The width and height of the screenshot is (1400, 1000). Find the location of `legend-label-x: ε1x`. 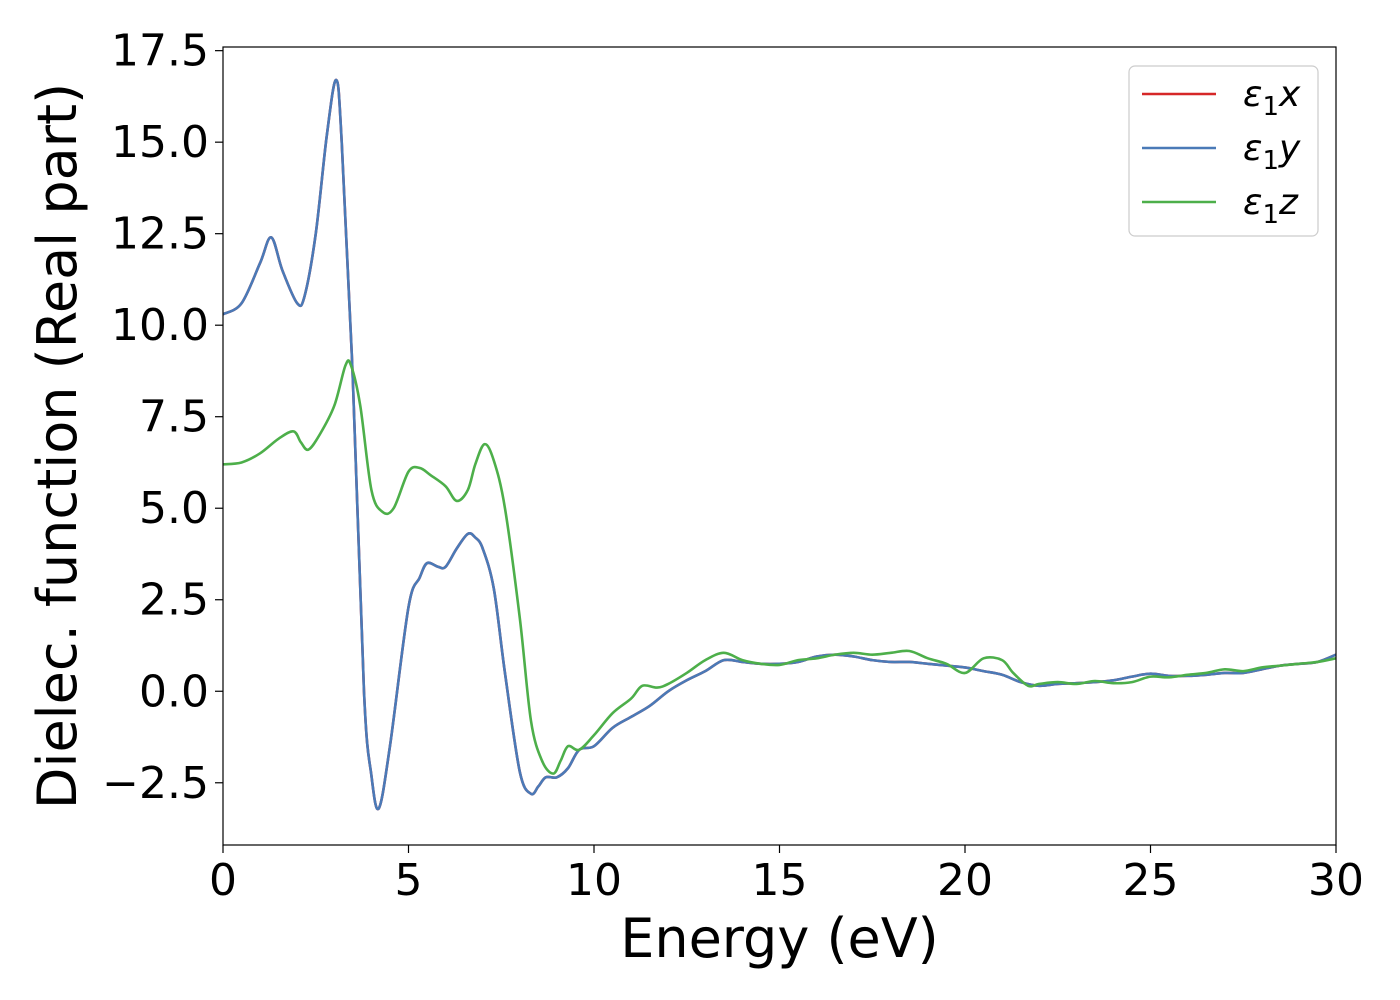

legend-label-x: ε1x is located at coordinates (1272, 98).